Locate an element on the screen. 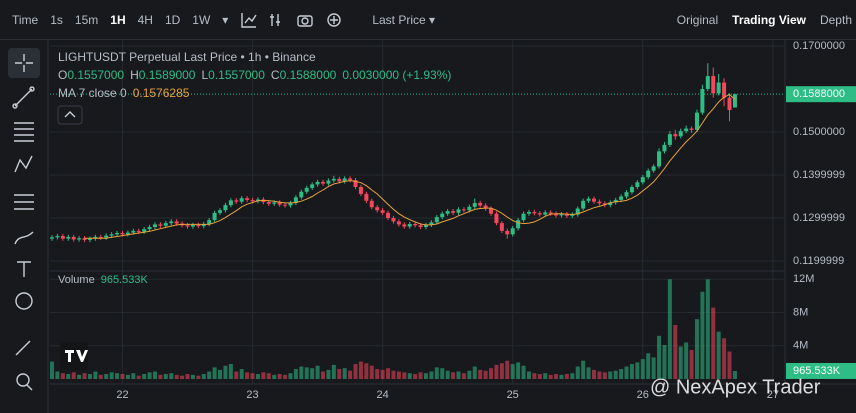 The width and height of the screenshot is (856, 413). x-tick-label: 27 is located at coordinates (773, 395).